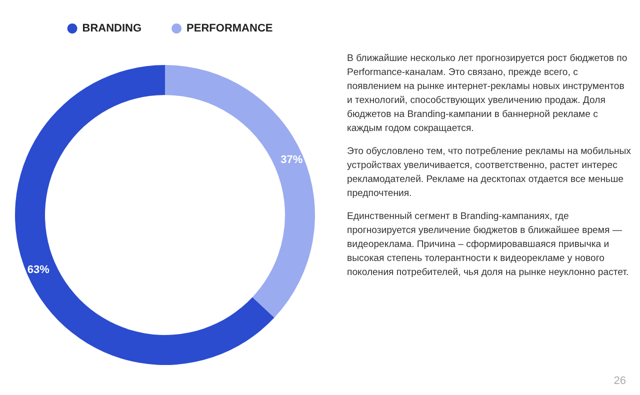  I want to click on text: 26, so click(620, 381).